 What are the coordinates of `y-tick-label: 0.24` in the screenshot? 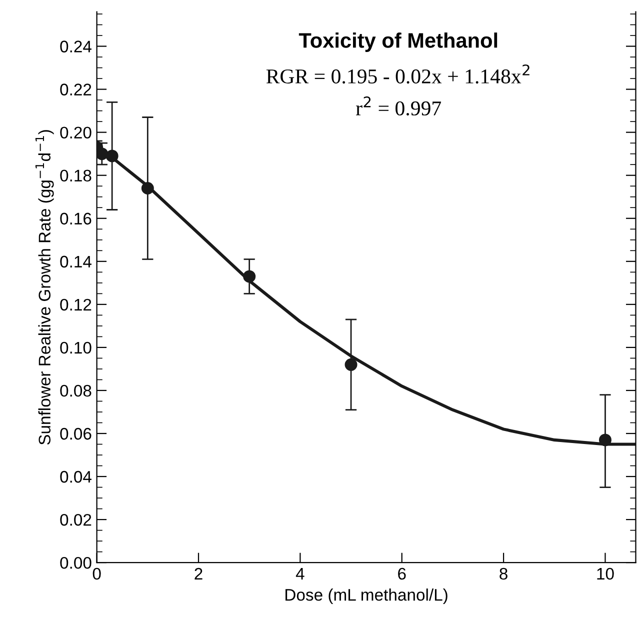 It's located at (76, 46).